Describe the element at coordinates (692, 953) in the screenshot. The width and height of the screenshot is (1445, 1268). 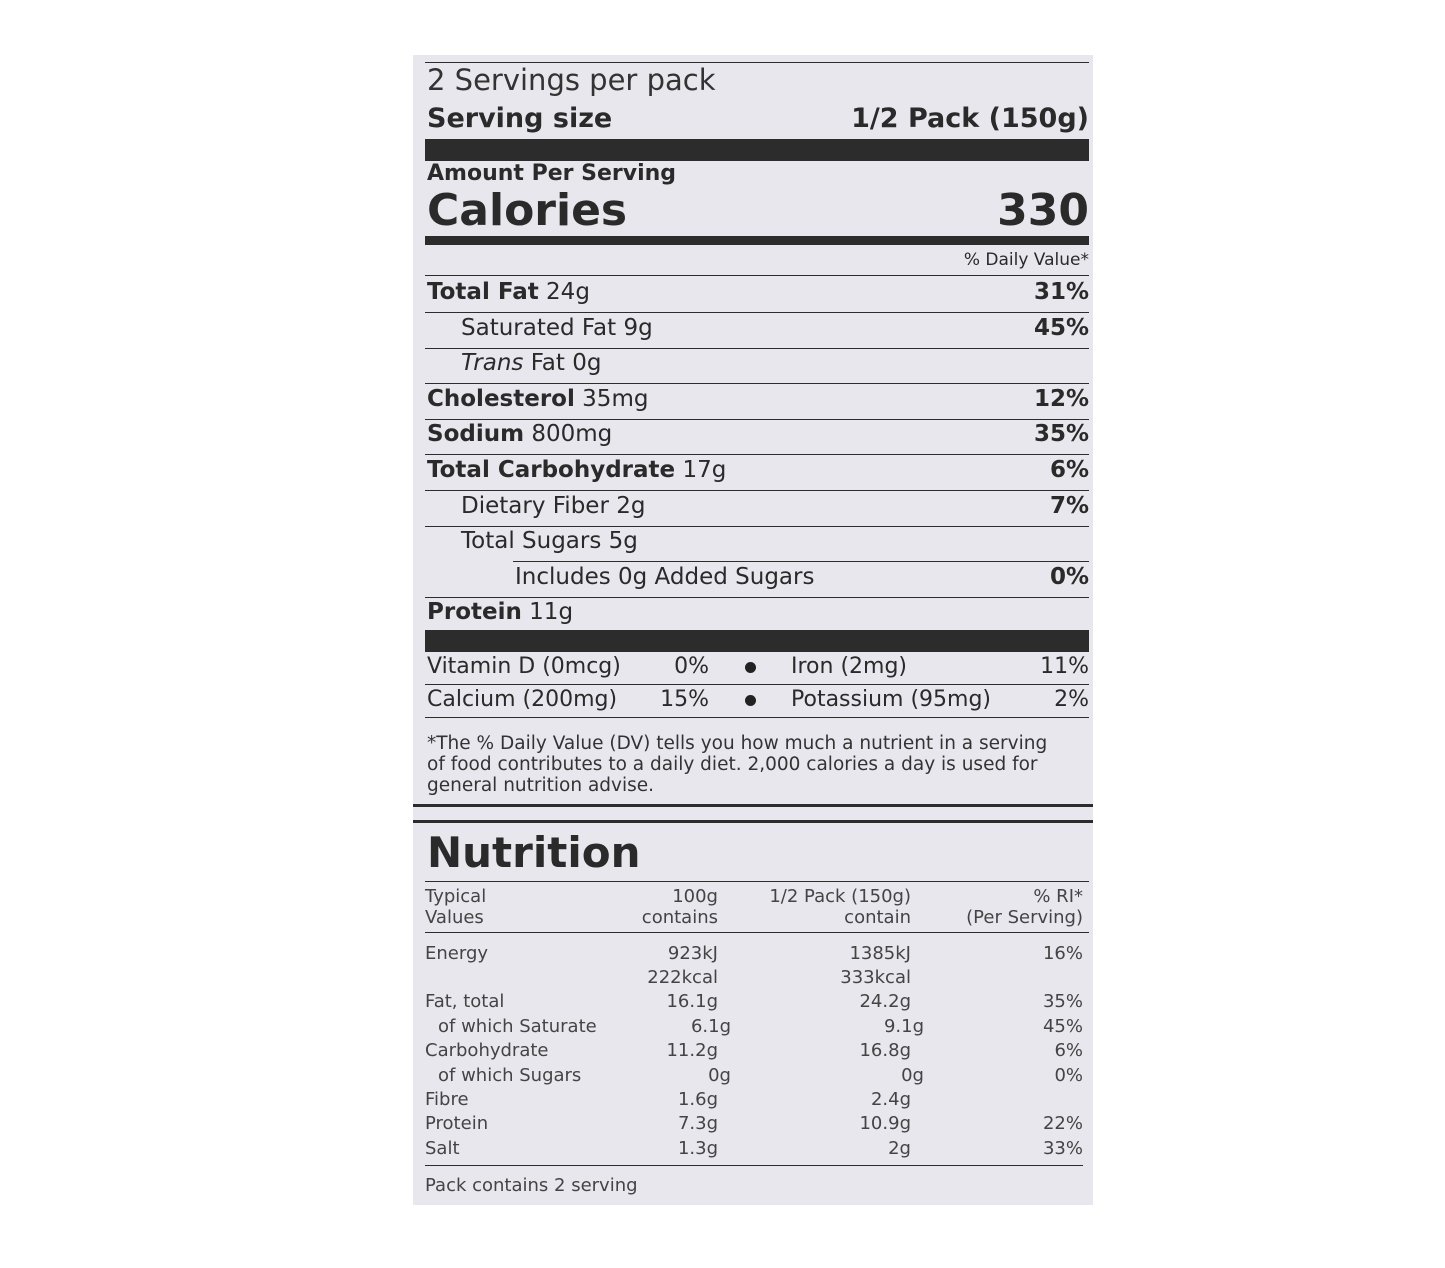
I see `table-cell: 923kJ` at that location.